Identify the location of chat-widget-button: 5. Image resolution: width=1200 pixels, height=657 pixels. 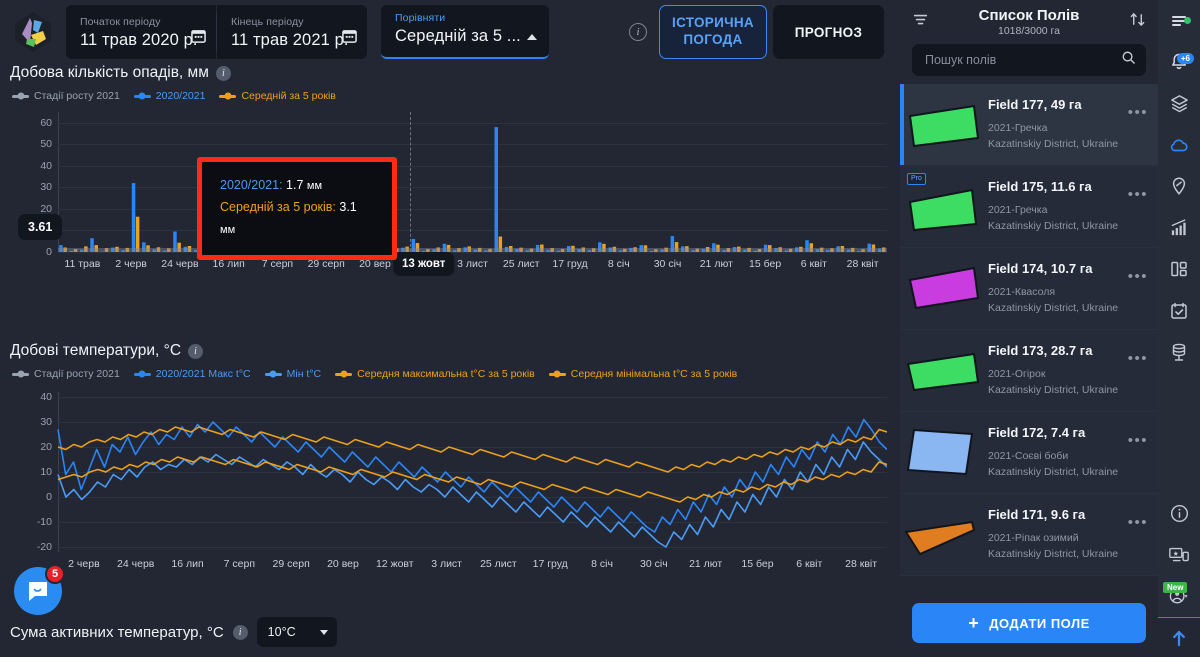
(39, 589).